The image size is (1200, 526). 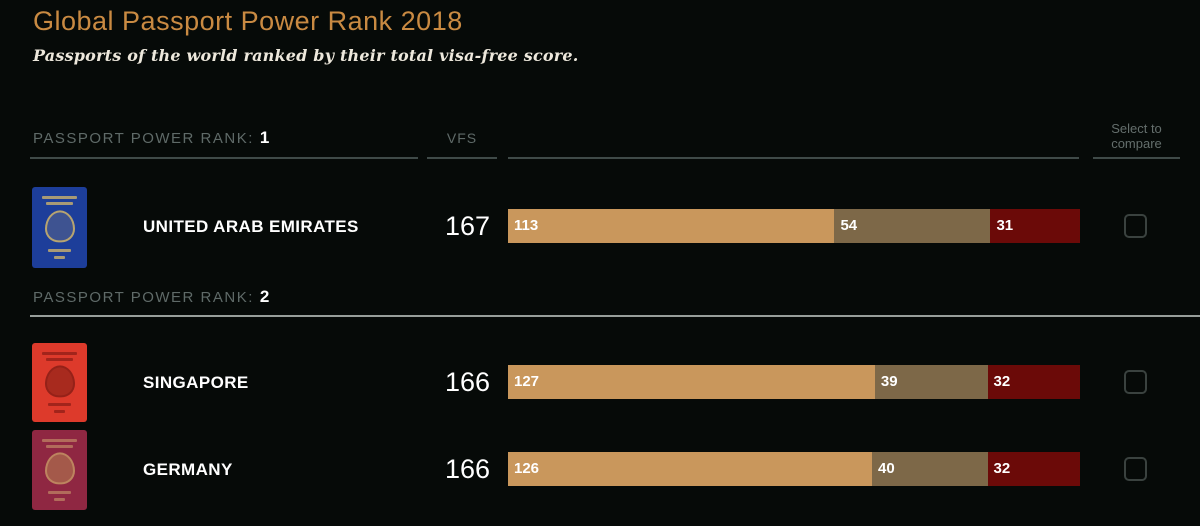 What do you see at coordinates (912, 226) in the screenshot?
I see `visa-on-arrival-segment: 54` at bounding box center [912, 226].